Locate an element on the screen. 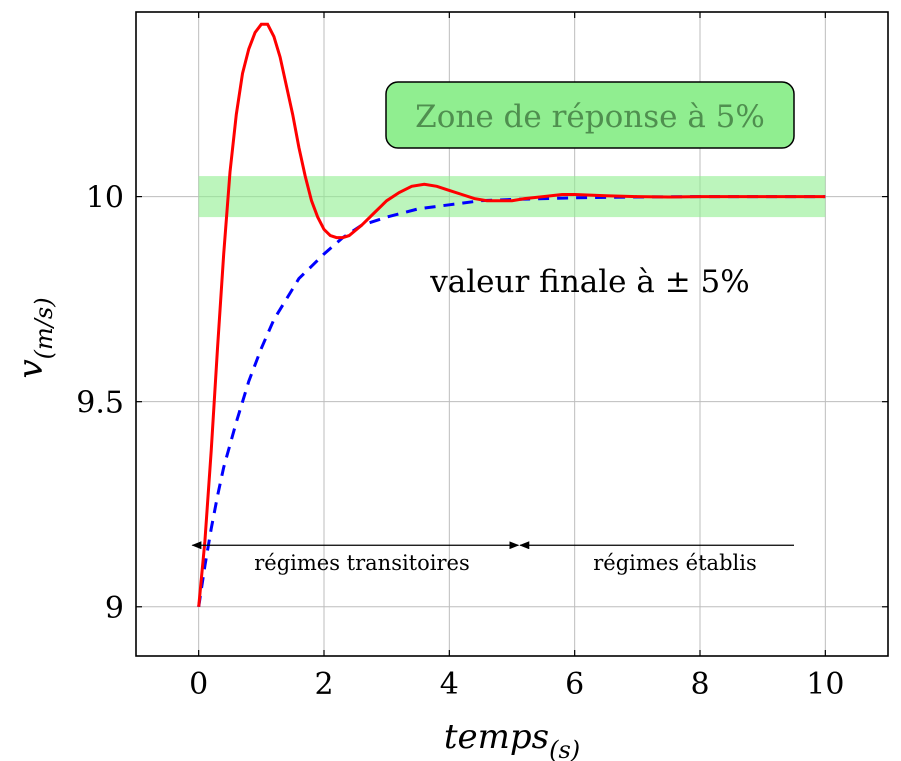  y-axis-title-sub: (m/s) is located at coordinates (44, 328).